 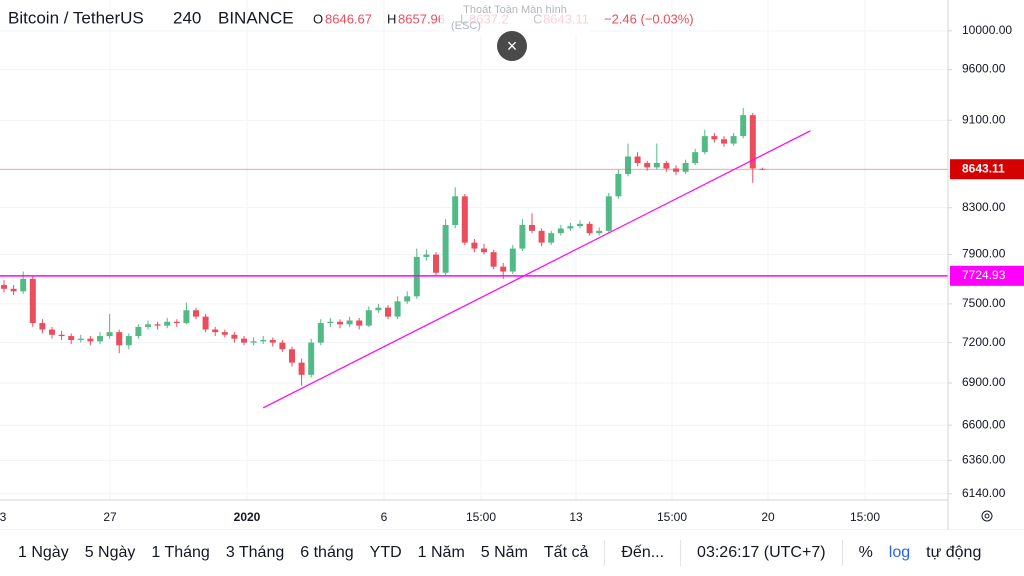 What do you see at coordinates (865, 552) in the screenshot?
I see `percent-toggle: %` at bounding box center [865, 552].